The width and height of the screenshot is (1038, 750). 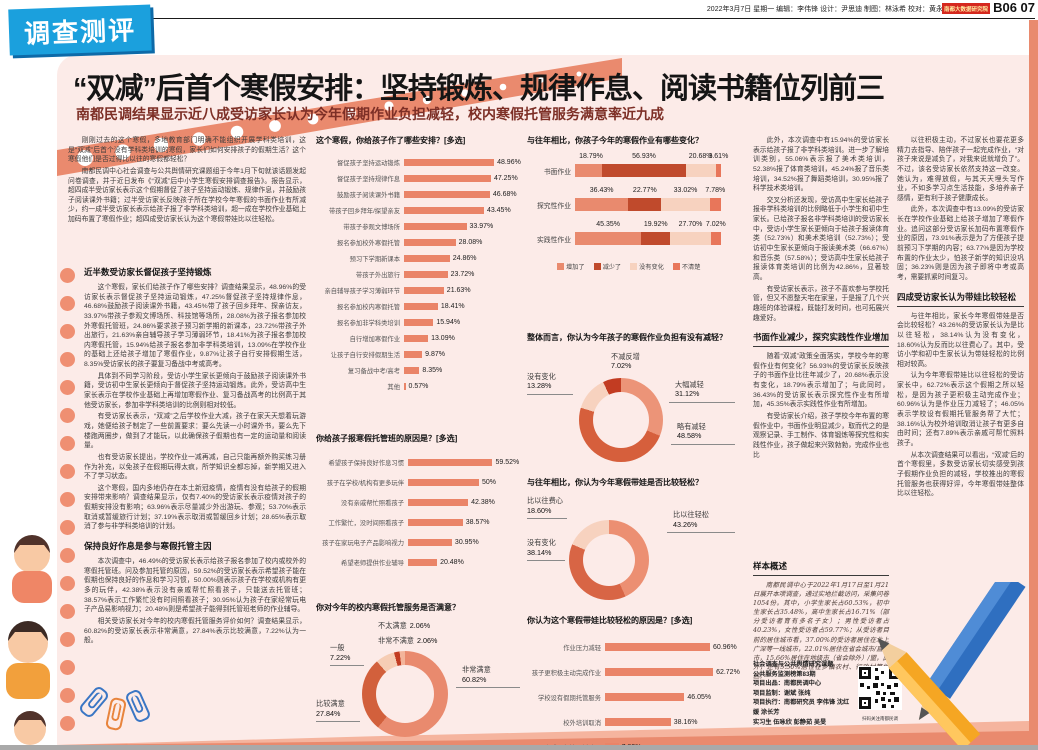 What do you see at coordinates (625, 697) in the screenshot?
I see `bar-row: 学校设有假期托管服务 46.05%` at bounding box center [625, 697].